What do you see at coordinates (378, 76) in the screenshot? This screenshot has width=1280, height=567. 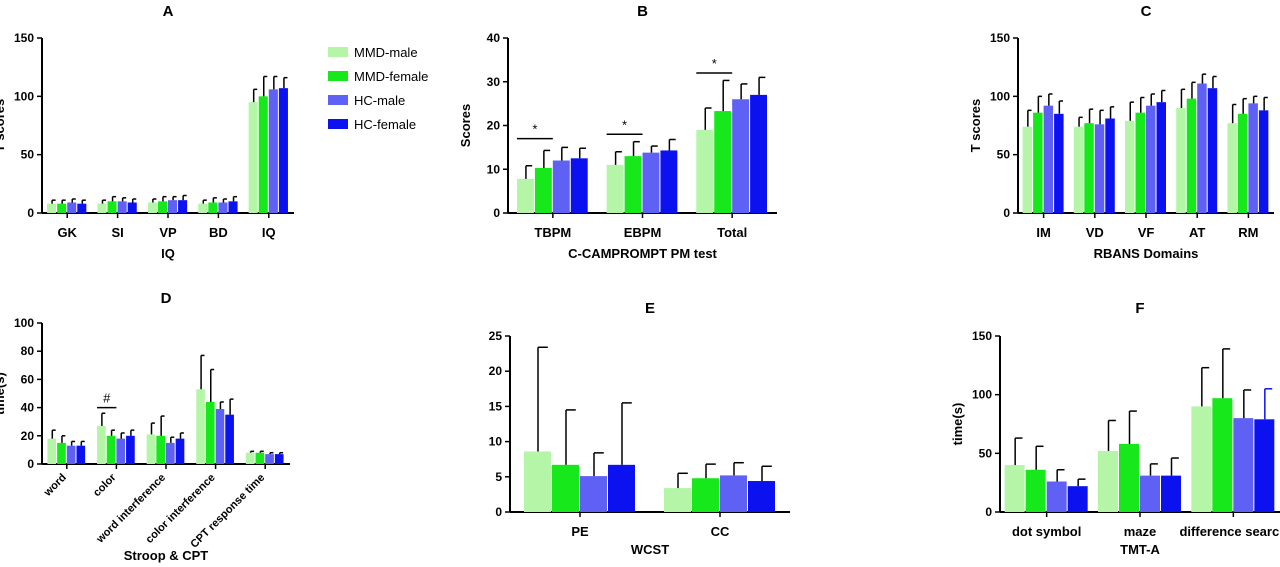 I see `legend-item: MMD-female` at bounding box center [378, 76].